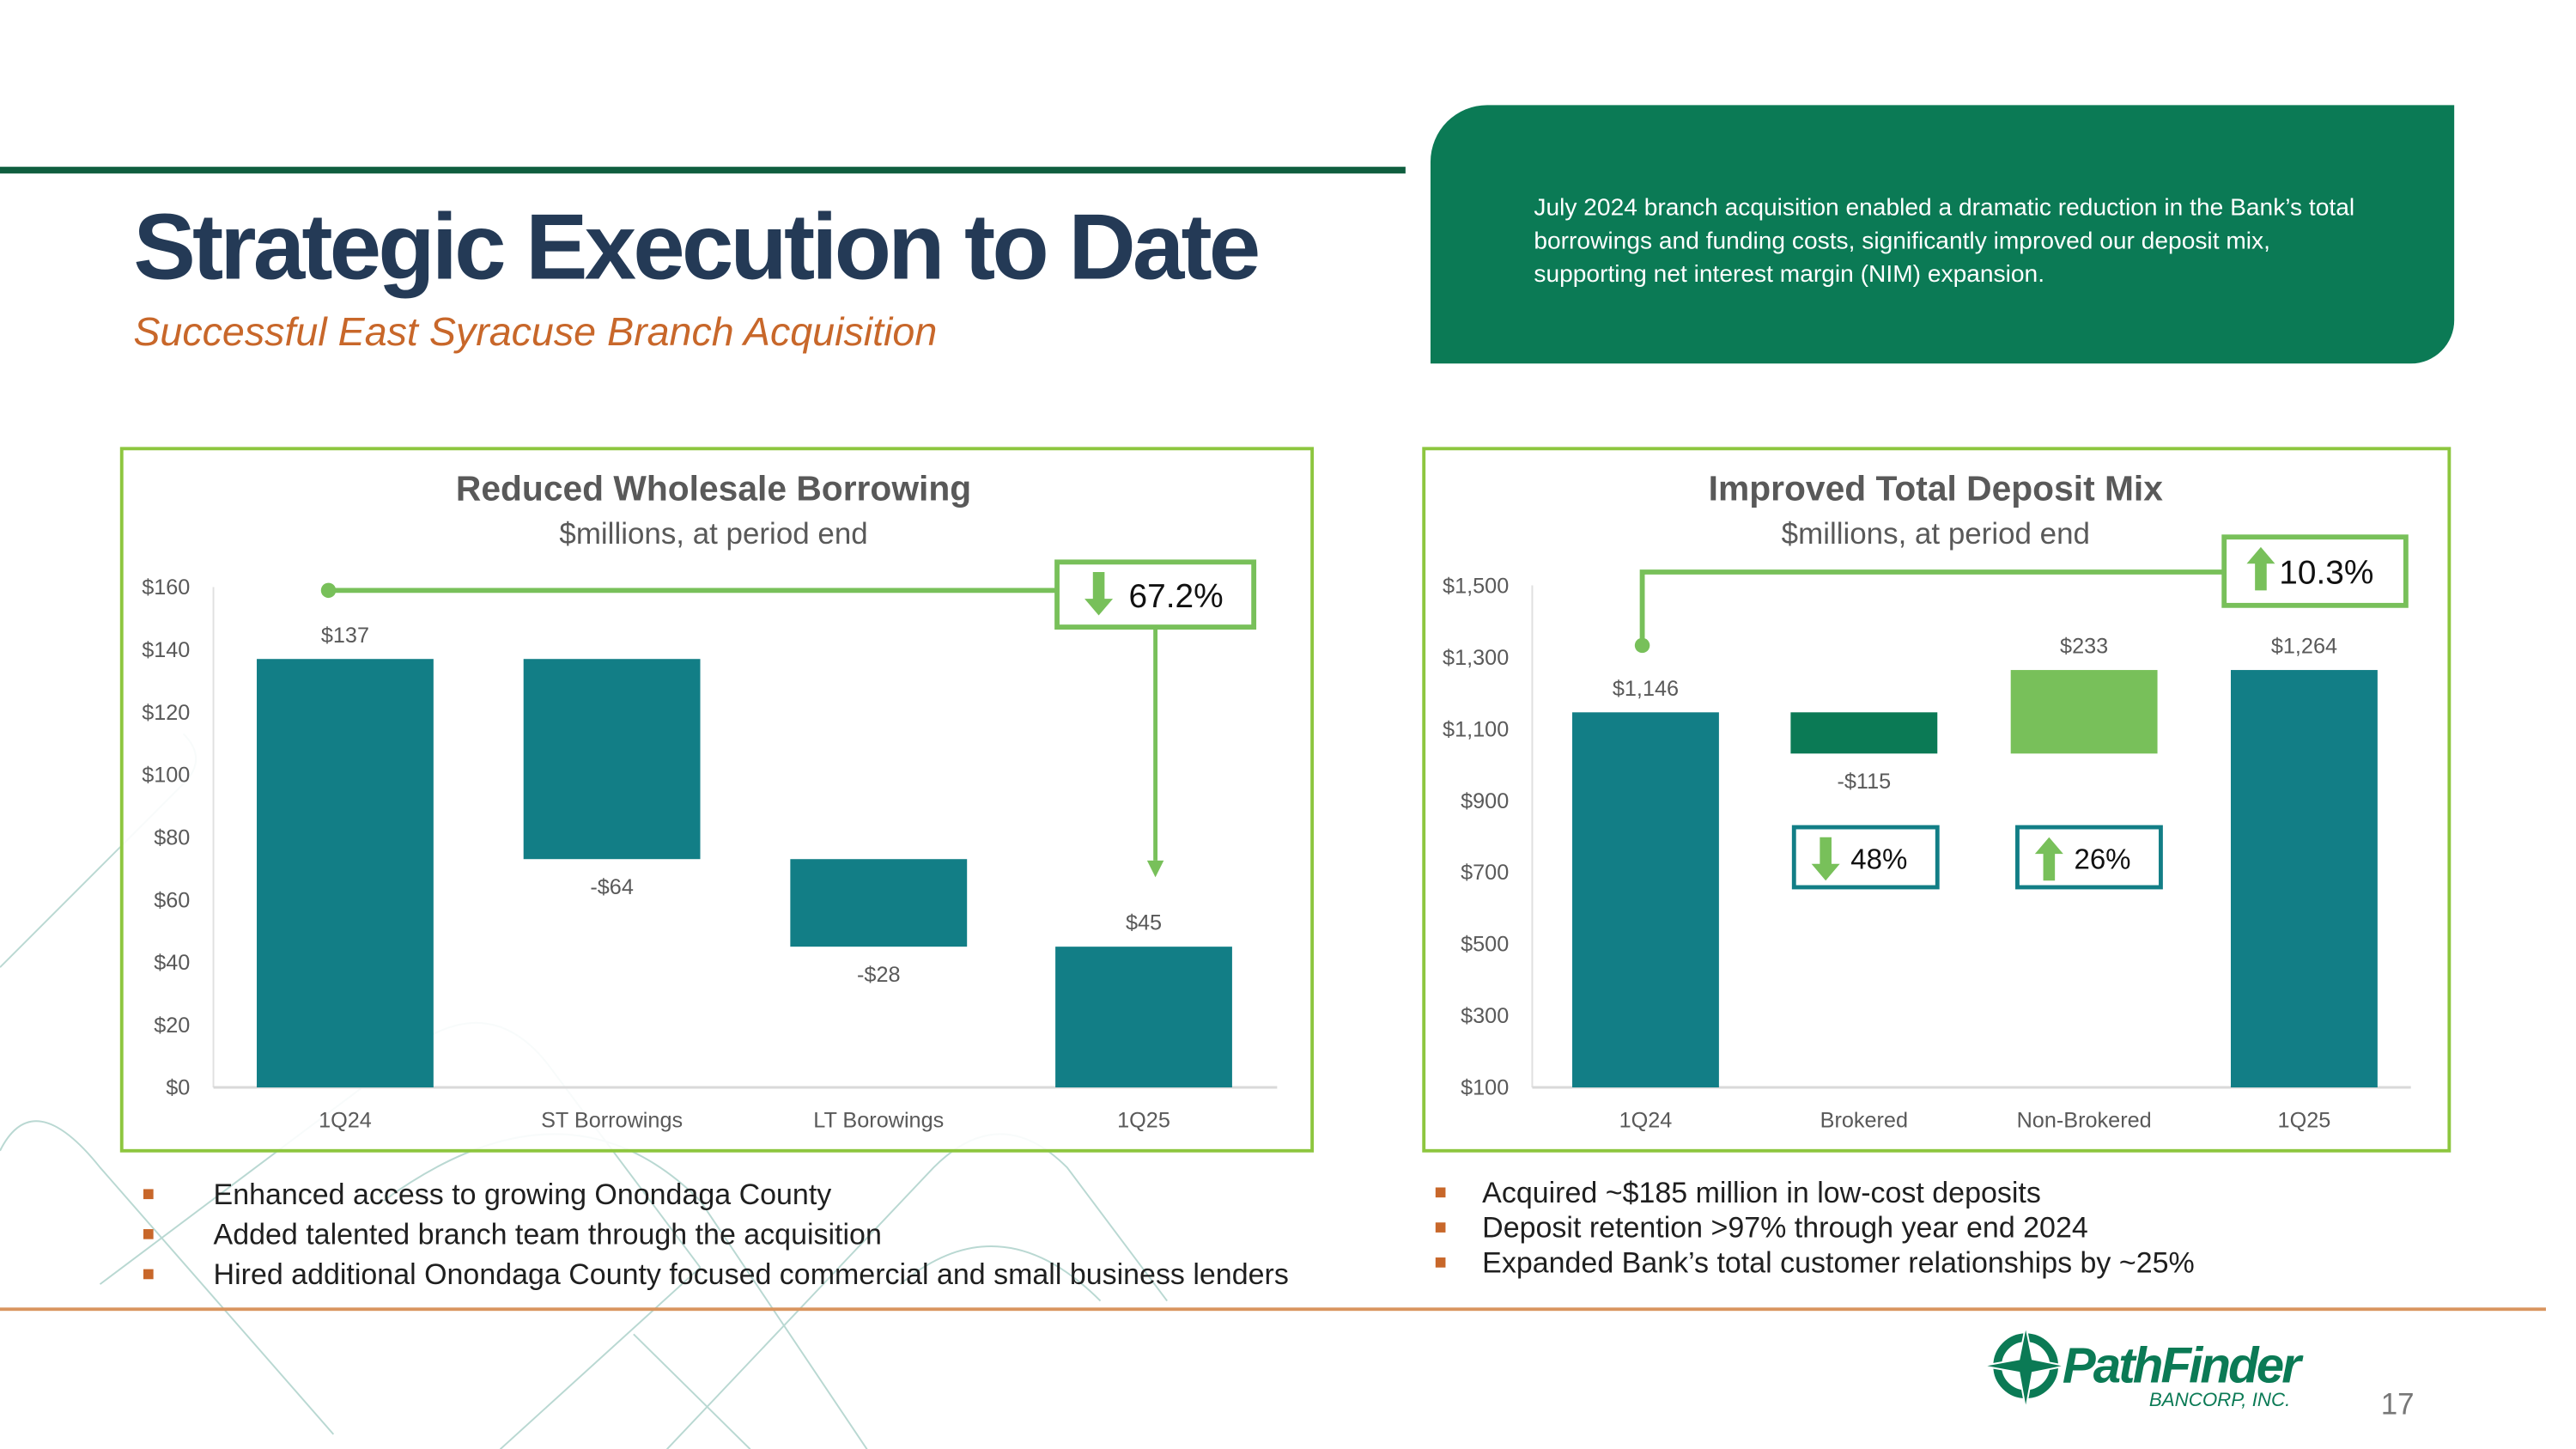  I want to click on data-label: $1,264, so click(2304, 647).